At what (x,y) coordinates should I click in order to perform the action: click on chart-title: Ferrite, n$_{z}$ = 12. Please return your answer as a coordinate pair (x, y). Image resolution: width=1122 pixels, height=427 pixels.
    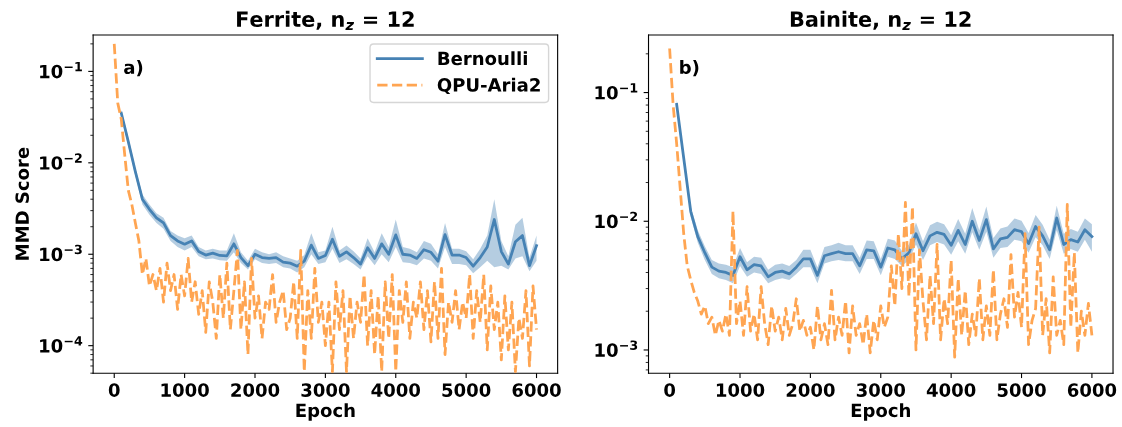
    Looking at the image, I should click on (325, 20).